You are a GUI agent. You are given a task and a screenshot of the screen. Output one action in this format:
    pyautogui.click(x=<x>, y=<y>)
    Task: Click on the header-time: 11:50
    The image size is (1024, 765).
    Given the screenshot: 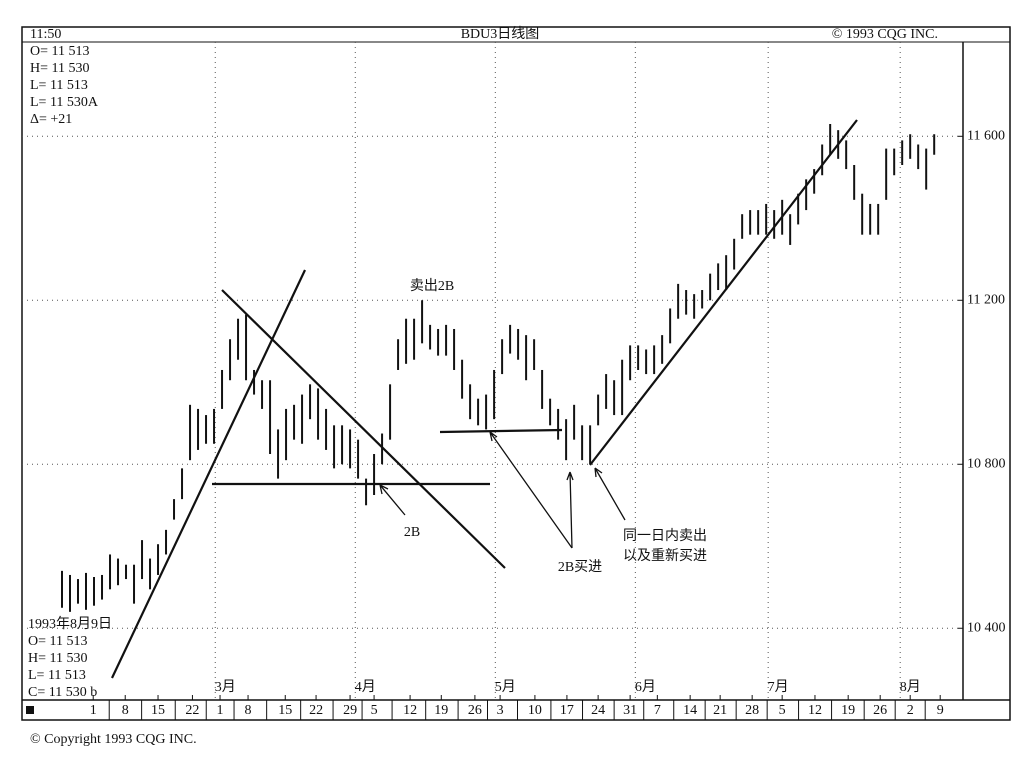 What is the action you would take?
    pyautogui.click(x=45, y=34)
    